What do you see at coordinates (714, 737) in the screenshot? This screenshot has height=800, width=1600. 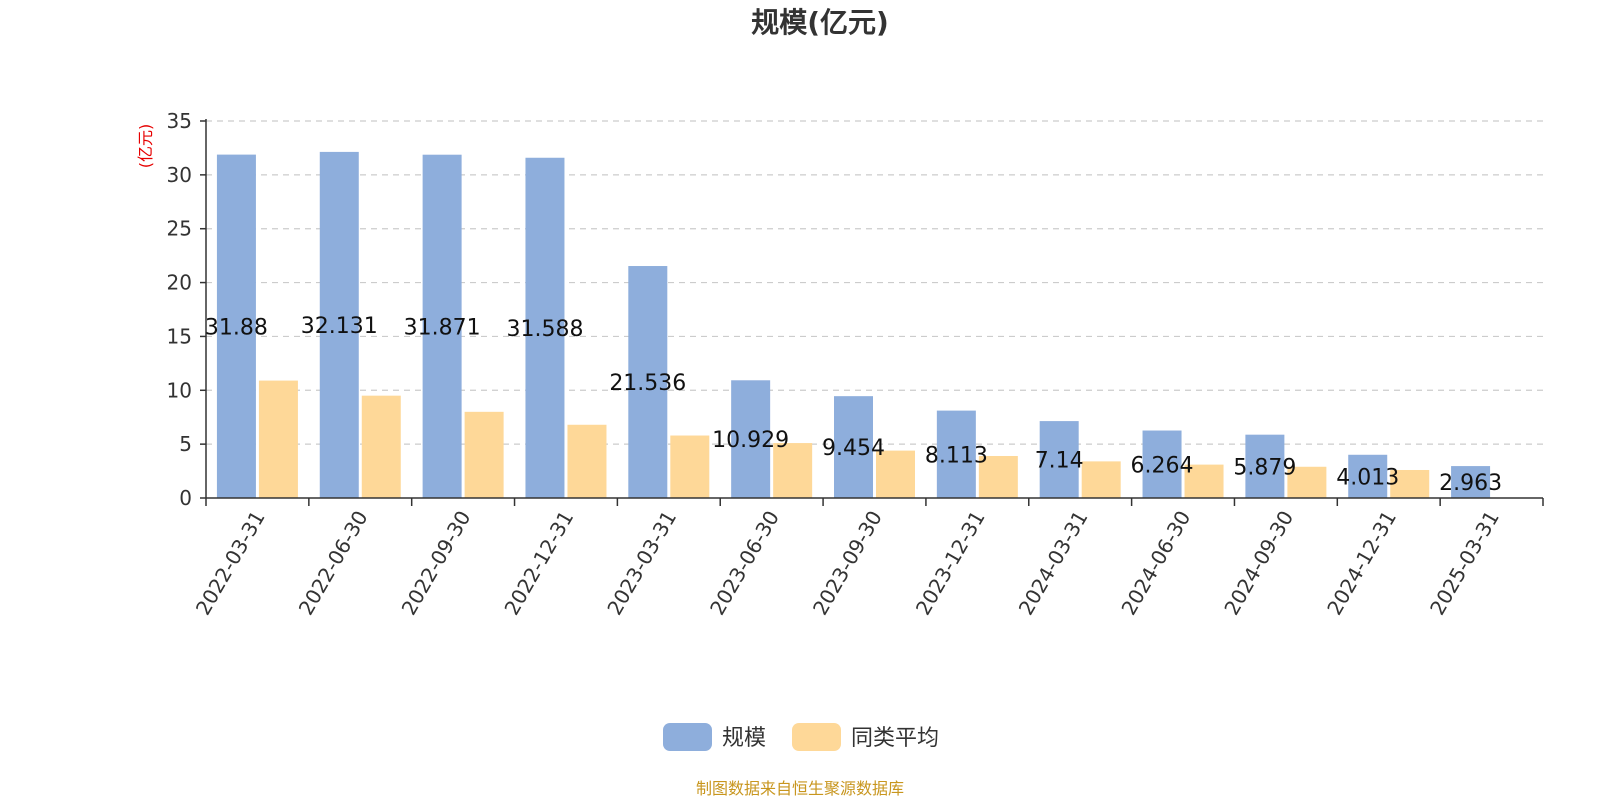 I see `legend-item: 规模` at bounding box center [714, 737].